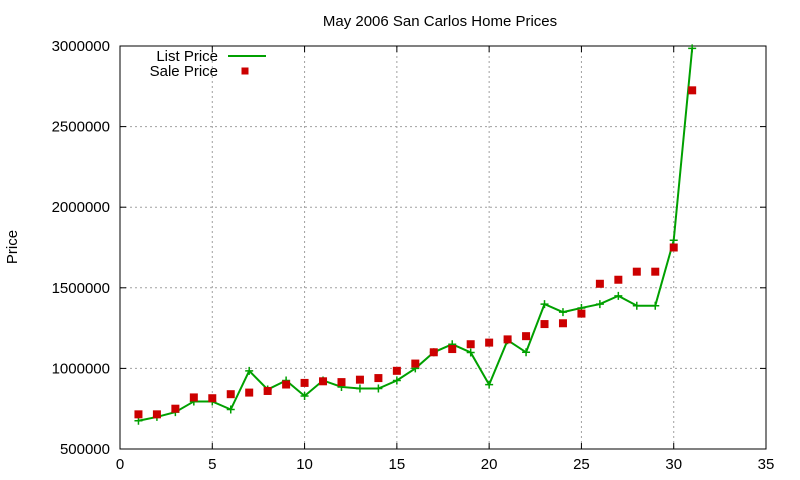 The width and height of the screenshot is (800, 480). Describe the element at coordinates (184, 71) in the screenshot. I see `legend-label-sale-price: Sale Price` at that location.